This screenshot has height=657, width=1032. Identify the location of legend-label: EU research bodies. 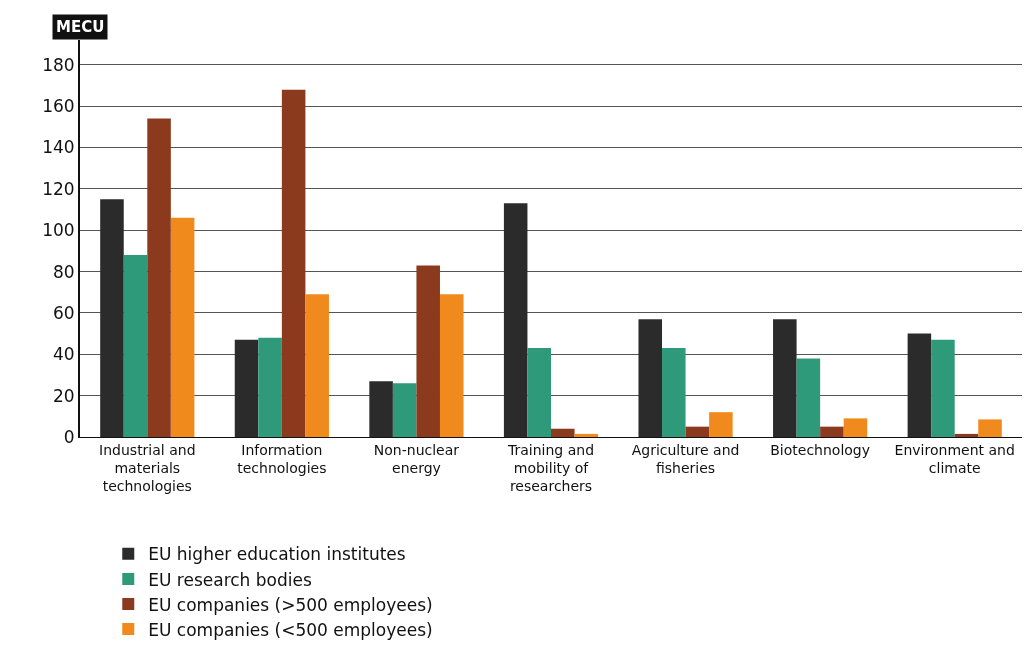
(230, 579).